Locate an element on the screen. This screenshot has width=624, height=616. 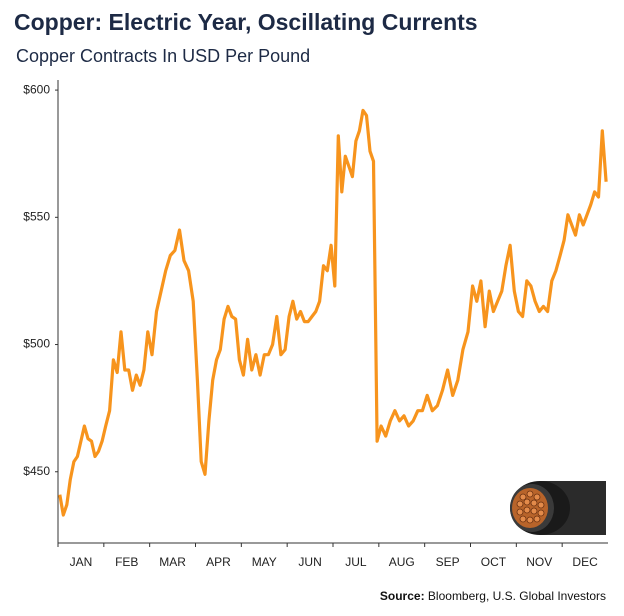
x-tick-label: SEP is located at coordinates (448, 562).